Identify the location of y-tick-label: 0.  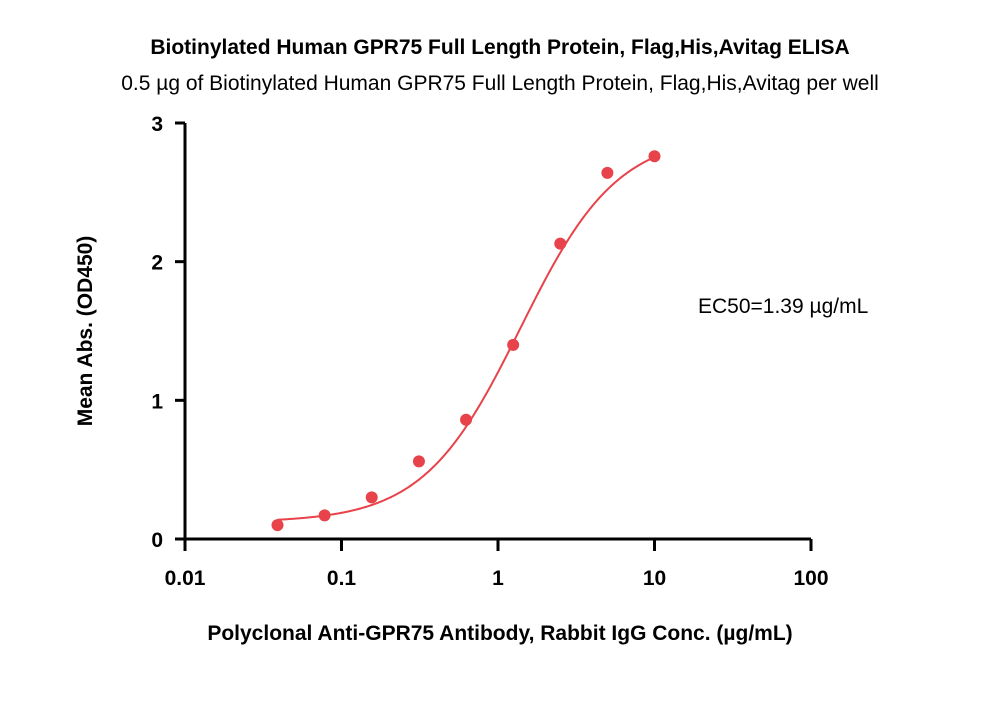
(157, 540).